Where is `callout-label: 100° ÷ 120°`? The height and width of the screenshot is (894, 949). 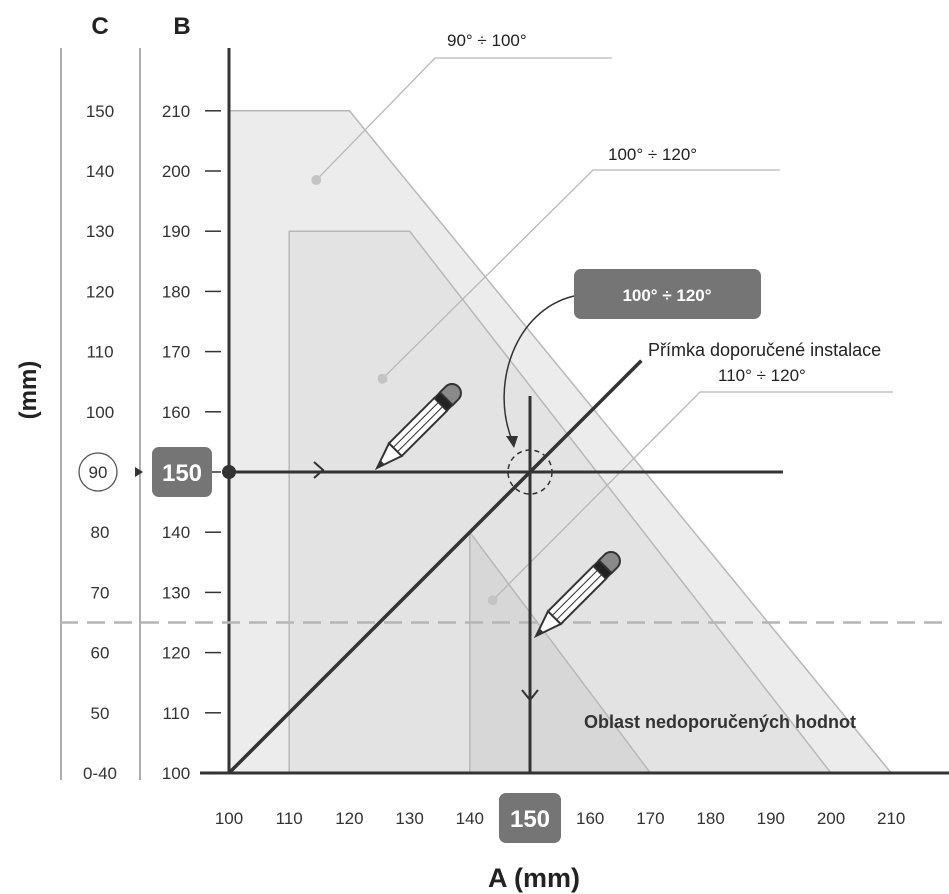
callout-label: 100° ÷ 120° is located at coordinates (666, 295).